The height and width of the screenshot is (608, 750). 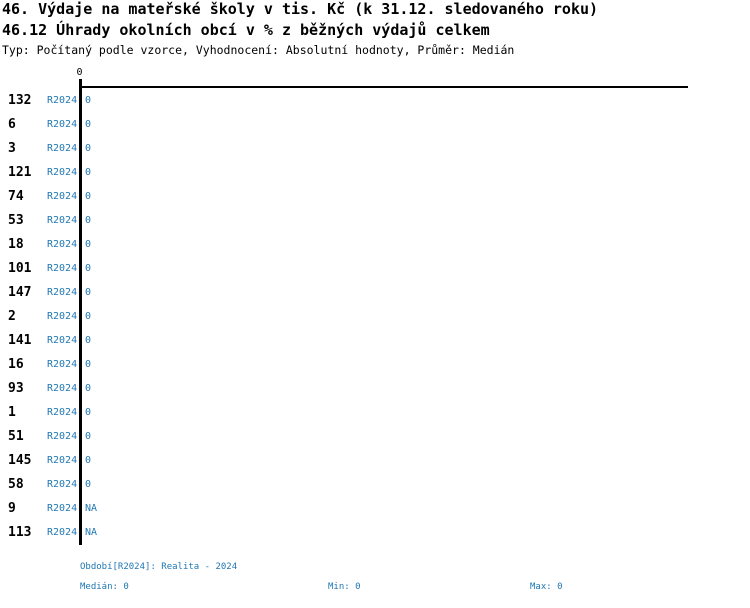 What do you see at coordinates (375, 317) in the screenshot?
I see `chart-row: 2 R2024 0` at bounding box center [375, 317].